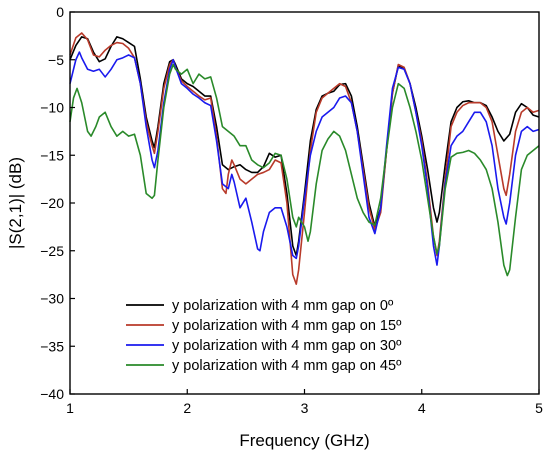 This screenshot has height=461, width=550. I want to click on y-tick-label: −20, so click(52, 203).